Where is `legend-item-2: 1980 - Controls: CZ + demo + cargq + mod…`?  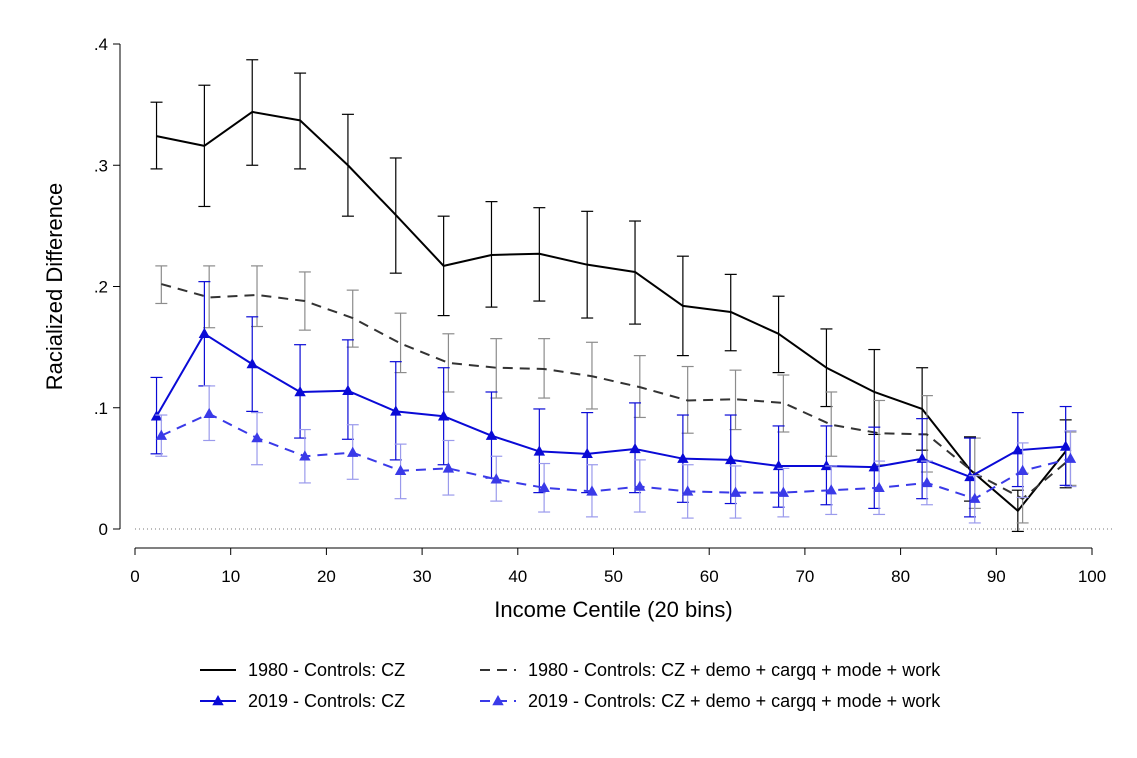
legend-item-2: 1980 - Controls: CZ + demo + cargq + mod… is located at coordinates (710, 670).